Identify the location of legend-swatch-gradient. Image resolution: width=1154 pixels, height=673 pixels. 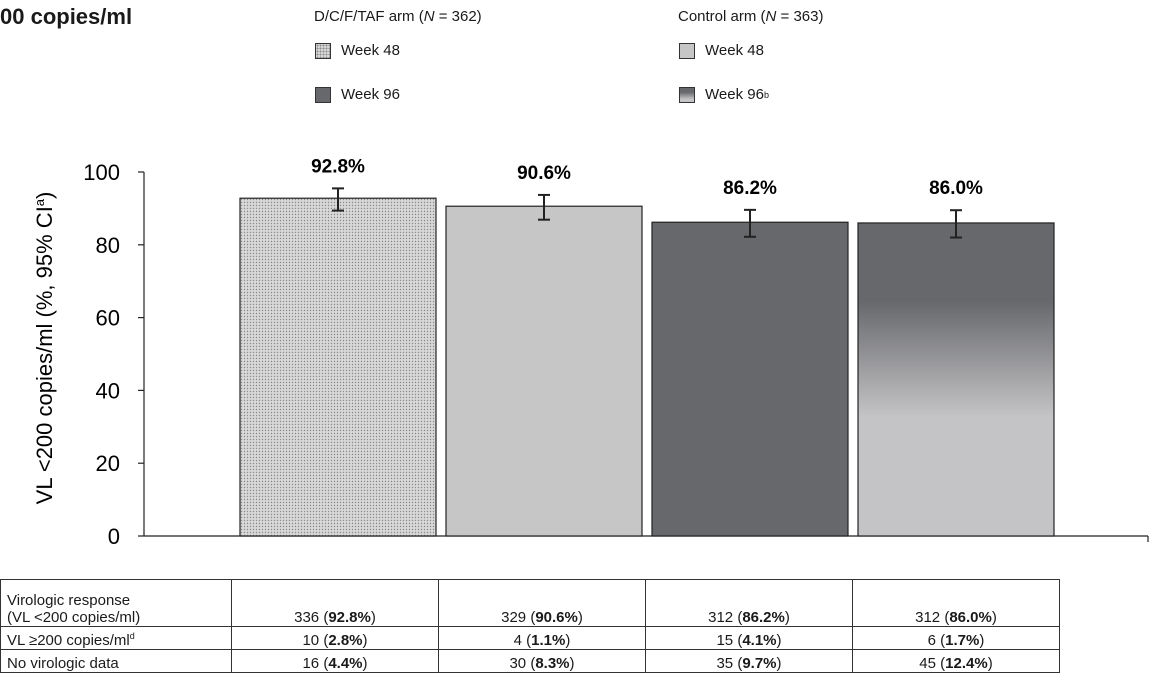
(687, 94).